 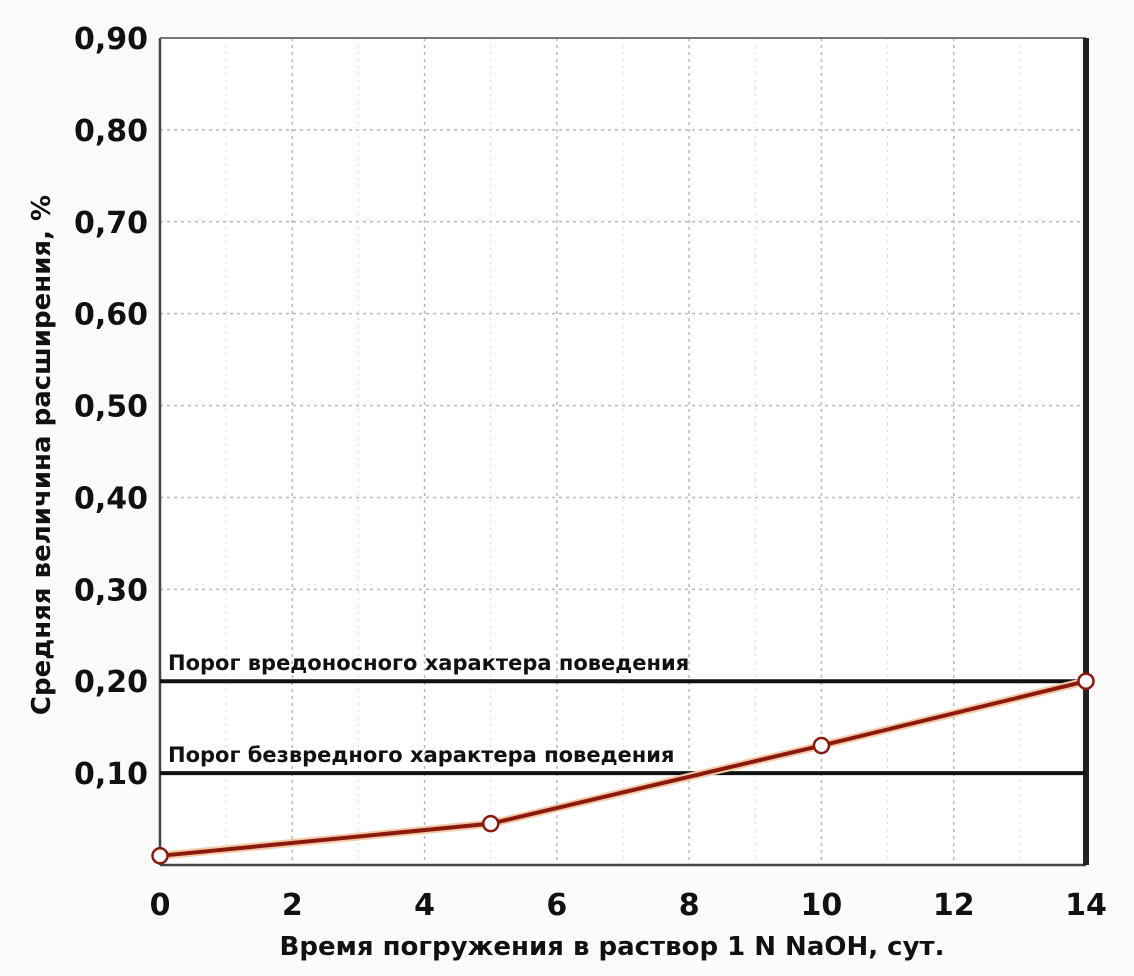 What do you see at coordinates (689, 905) in the screenshot?
I see `x-tick-label: 8` at bounding box center [689, 905].